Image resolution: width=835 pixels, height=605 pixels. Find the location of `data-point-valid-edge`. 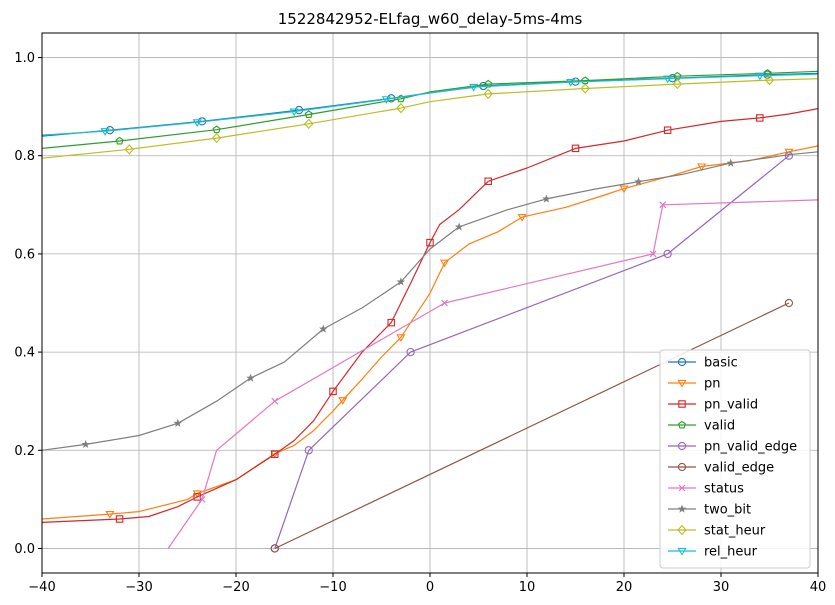

data-point-valid-edge is located at coordinates (274, 548).